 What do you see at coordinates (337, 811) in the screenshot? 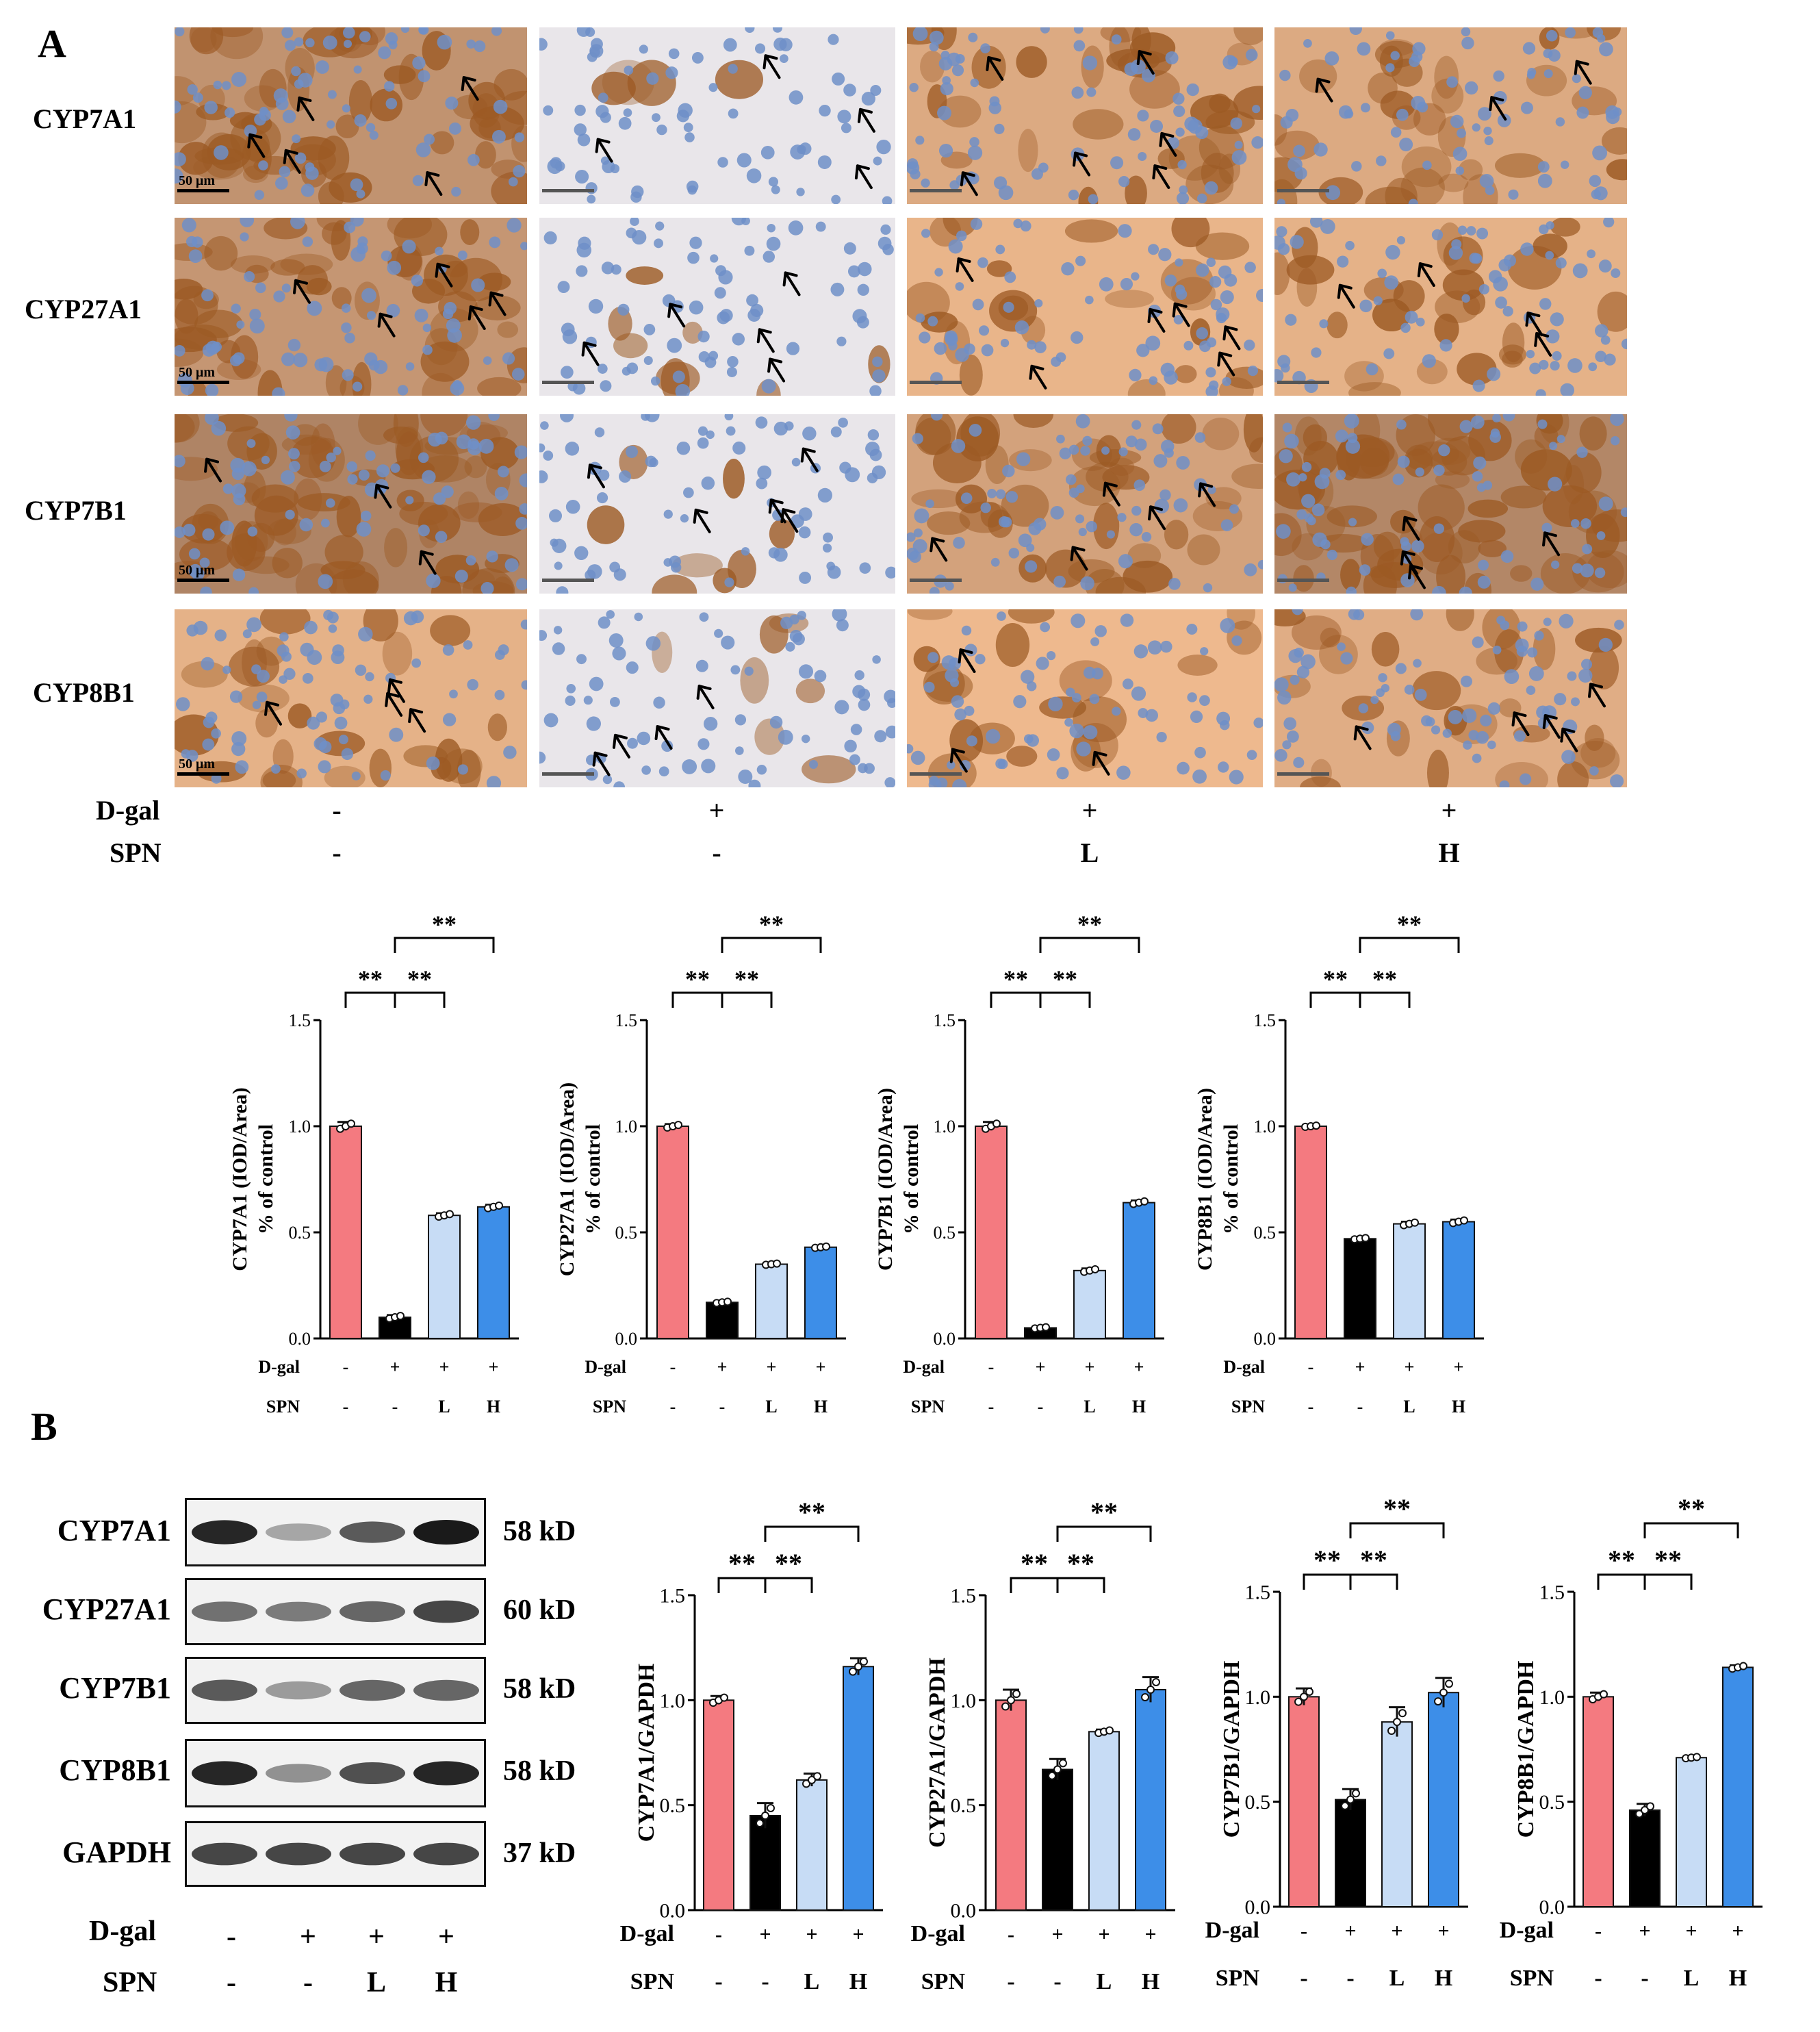
I see `ihc-dgal-value-1: -` at bounding box center [337, 811].